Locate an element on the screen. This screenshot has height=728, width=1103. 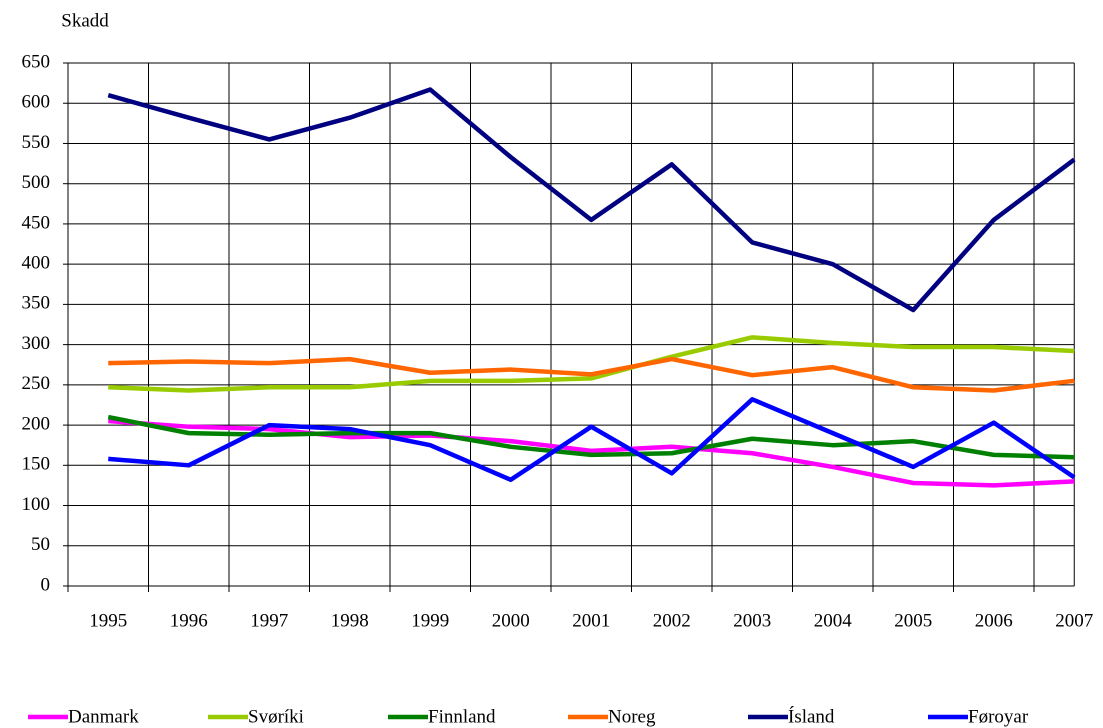
y-tick-label: 250 is located at coordinates (36, 383).